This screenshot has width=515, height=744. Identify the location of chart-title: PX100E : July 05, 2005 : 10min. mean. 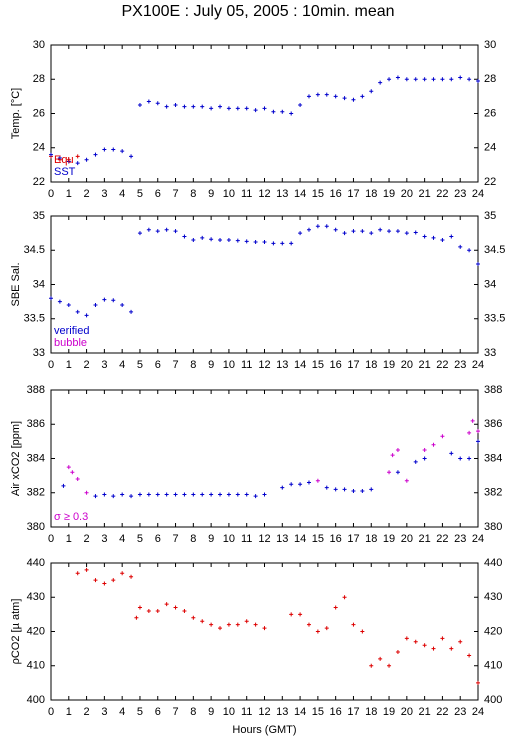
(257, 11).